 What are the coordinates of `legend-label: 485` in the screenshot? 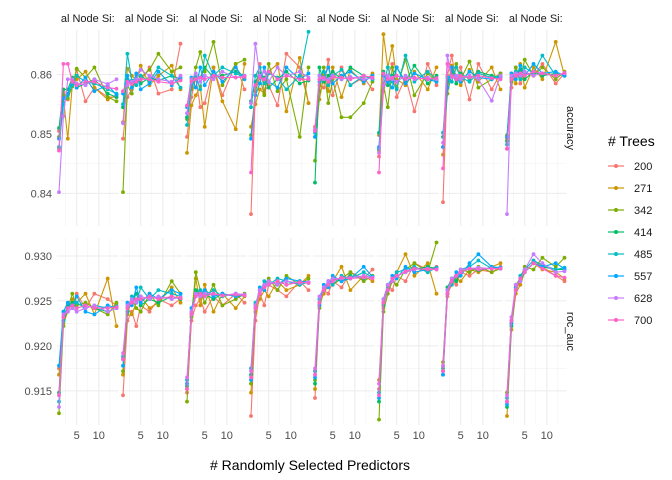 It's located at (643, 255).